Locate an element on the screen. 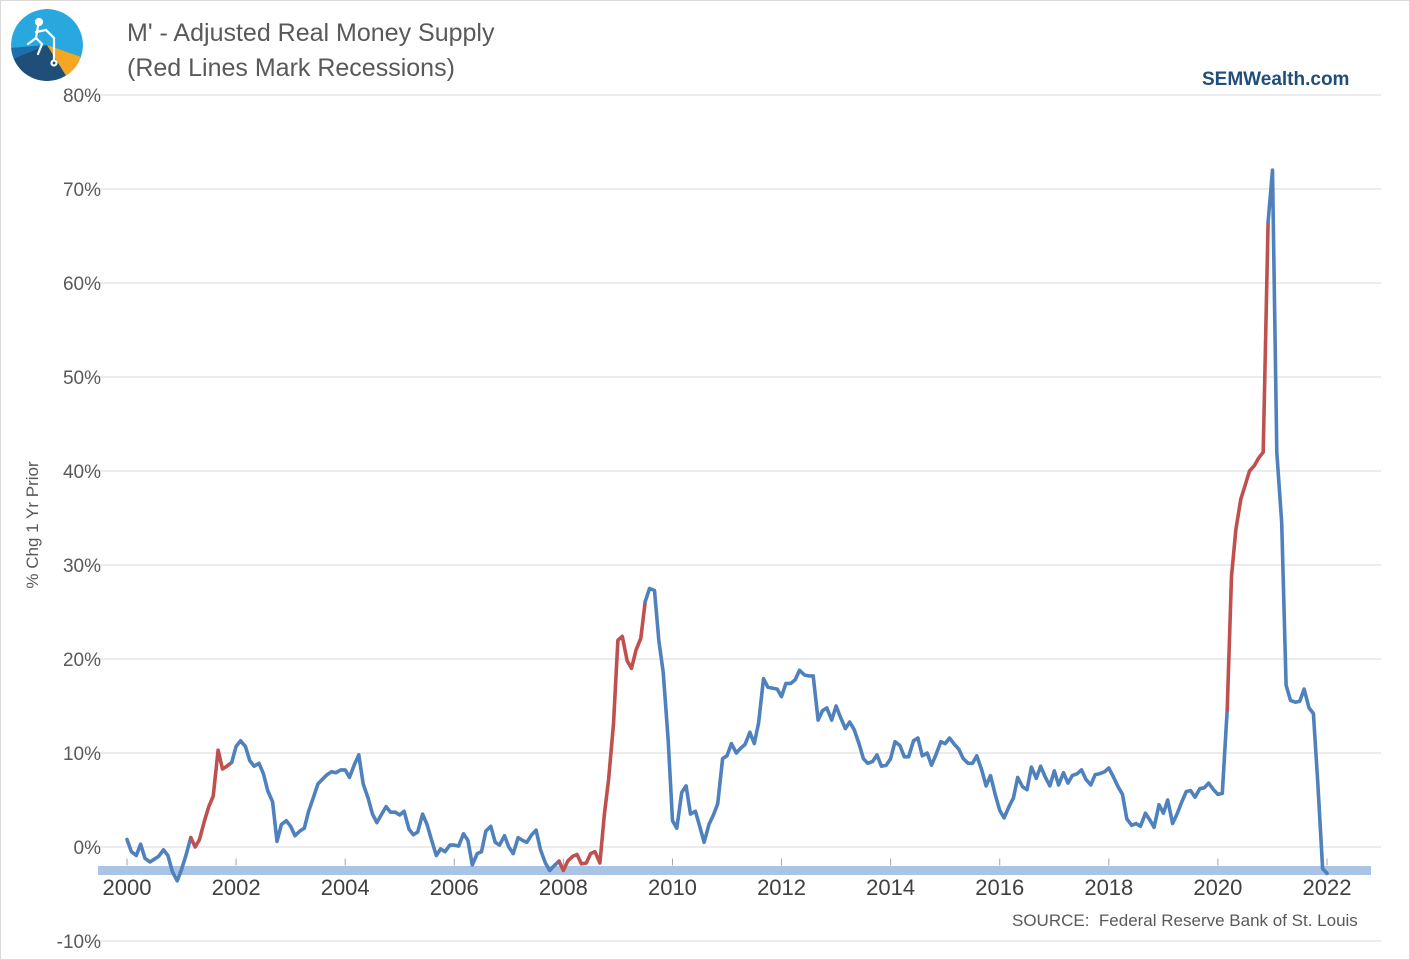  x-tick-label: 2022 is located at coordinates (1327, 887).